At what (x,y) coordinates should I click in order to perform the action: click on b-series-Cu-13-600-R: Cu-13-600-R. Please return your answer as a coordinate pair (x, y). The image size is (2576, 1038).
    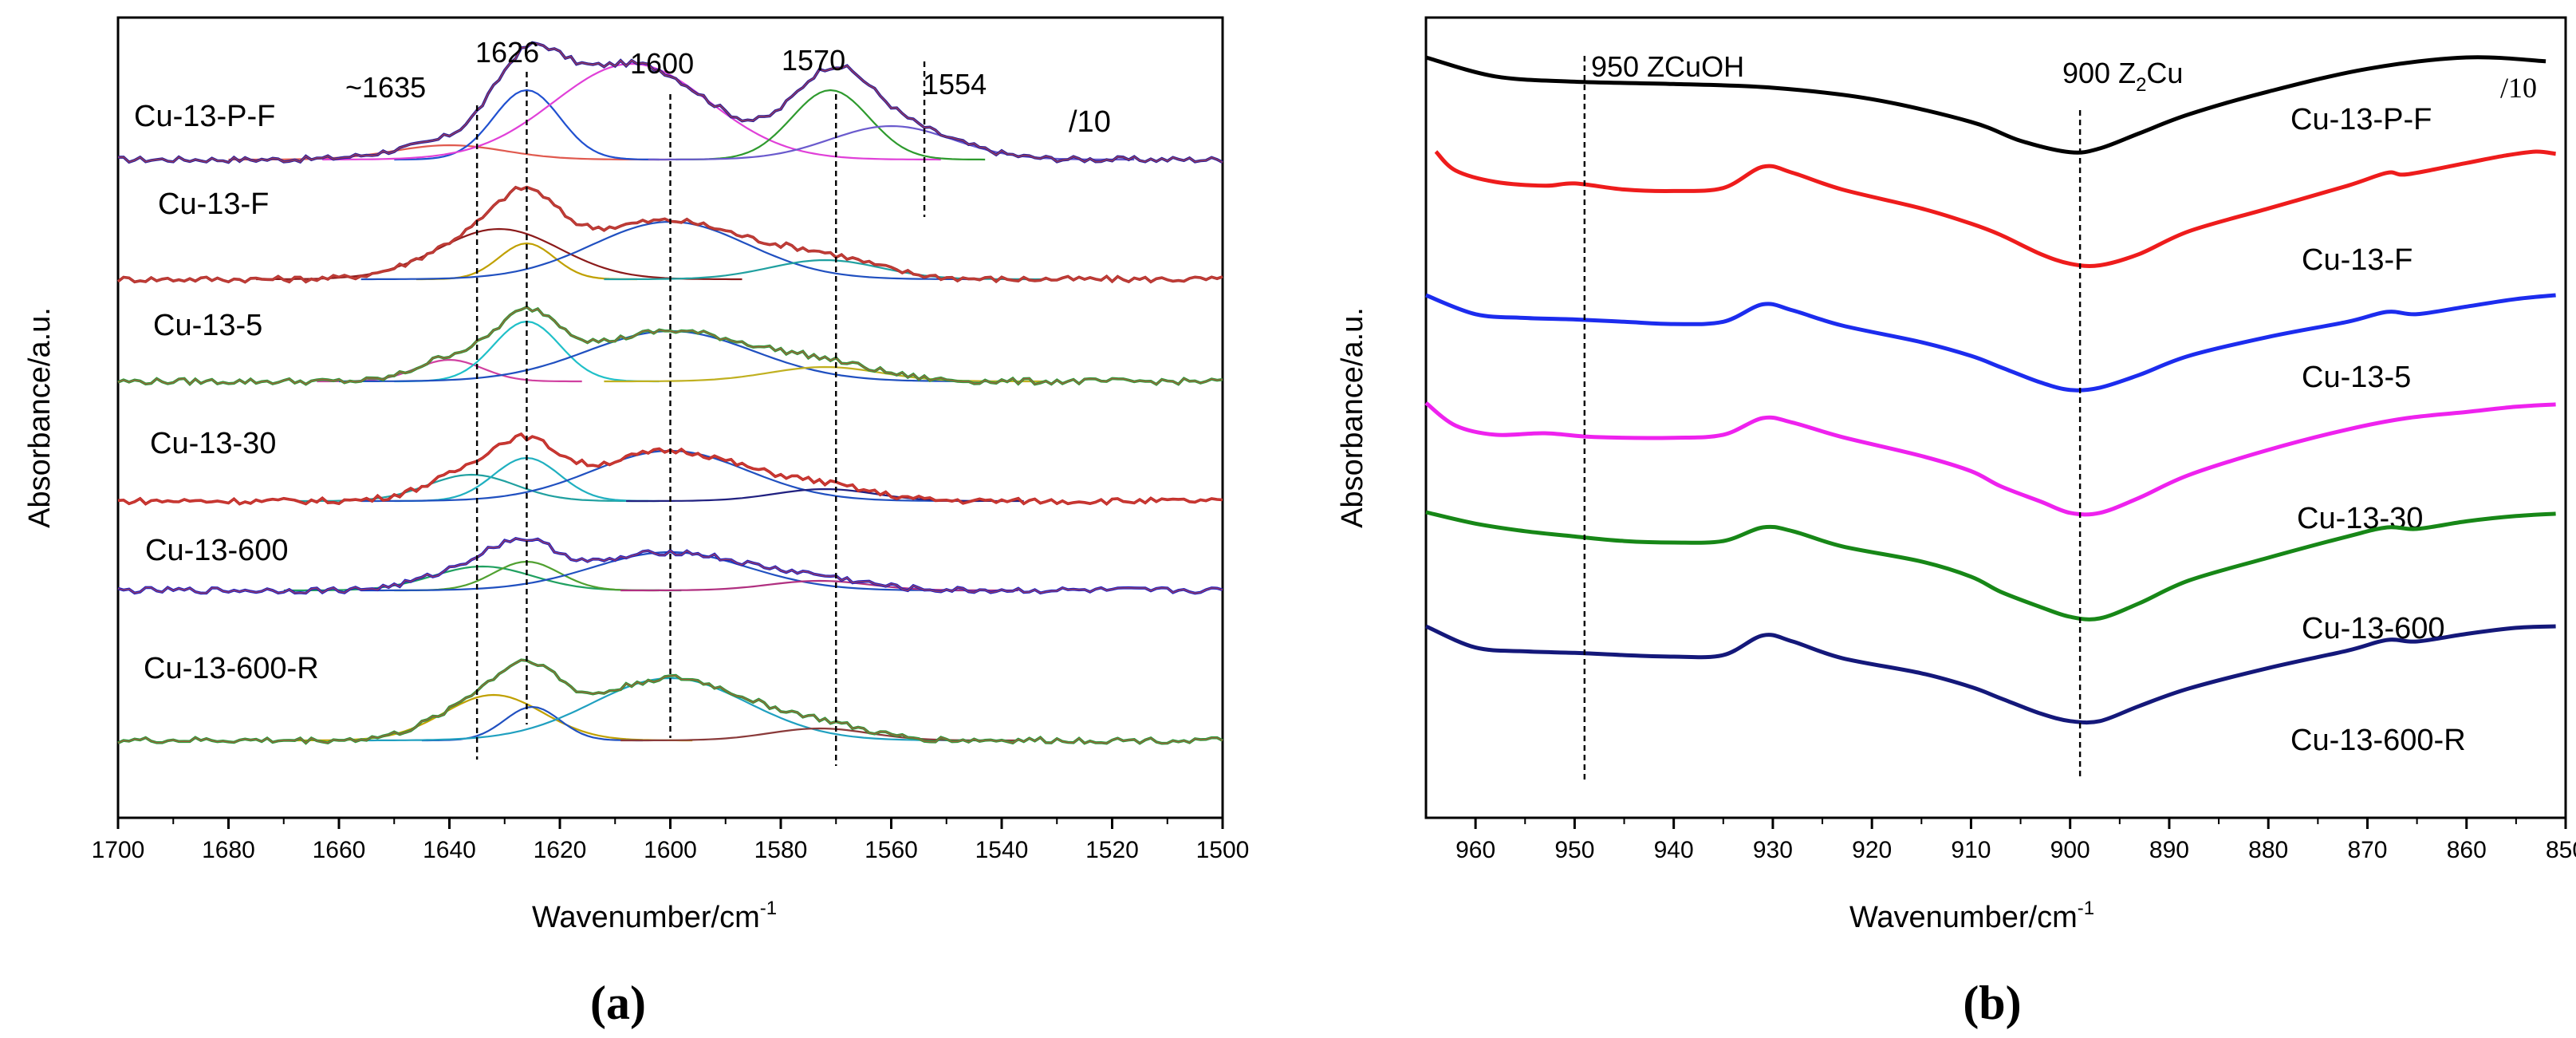
    Looking at the image, I should click on (1990, 690).